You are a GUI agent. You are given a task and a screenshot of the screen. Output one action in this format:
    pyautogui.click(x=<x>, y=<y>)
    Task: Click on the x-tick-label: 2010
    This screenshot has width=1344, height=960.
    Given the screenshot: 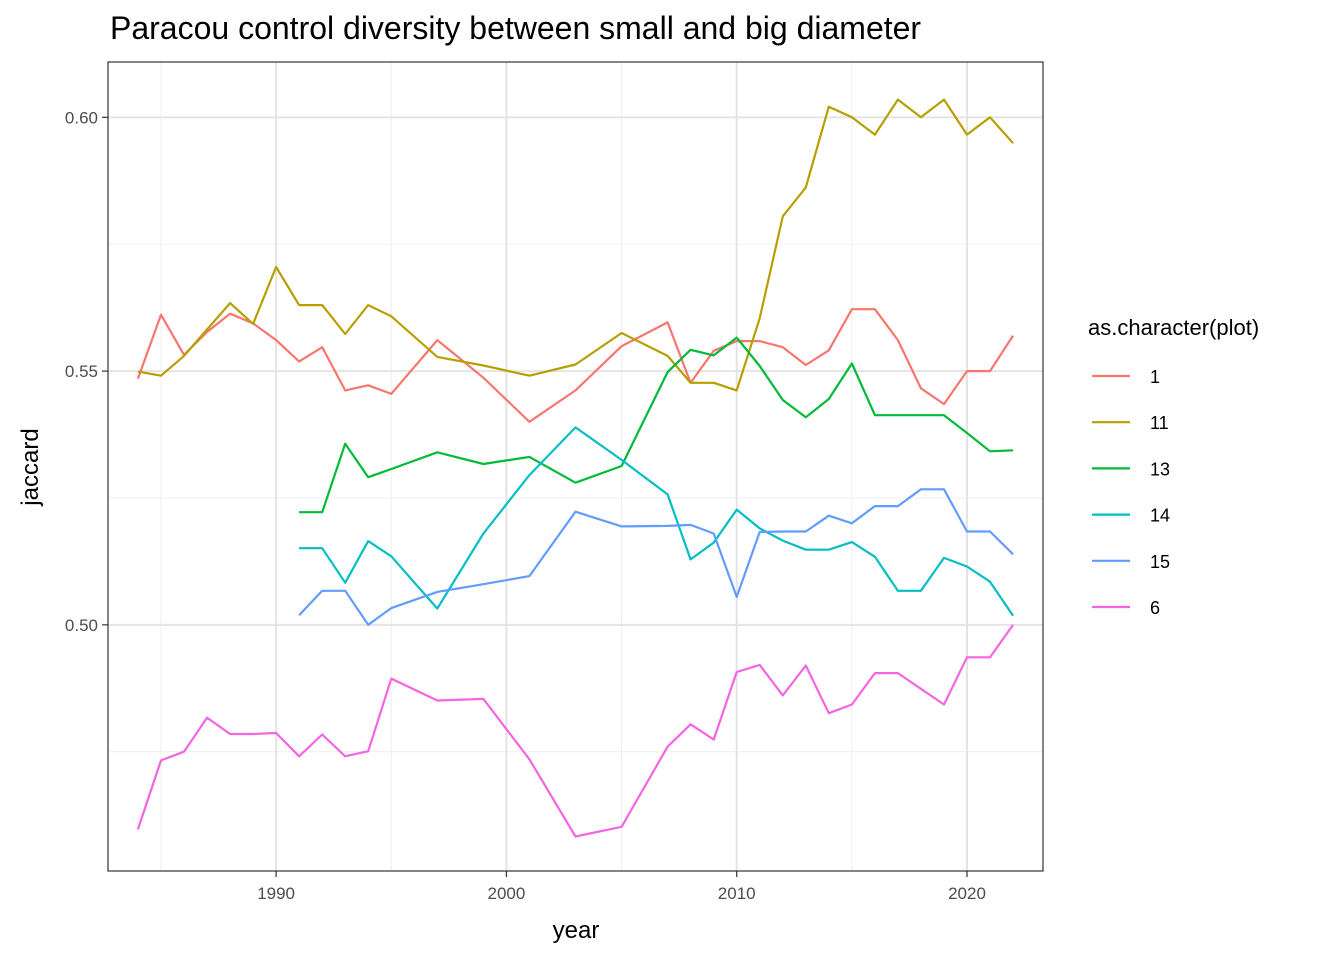 What is the action you would take?
    pyautogui.click(x=737, y=893)
    